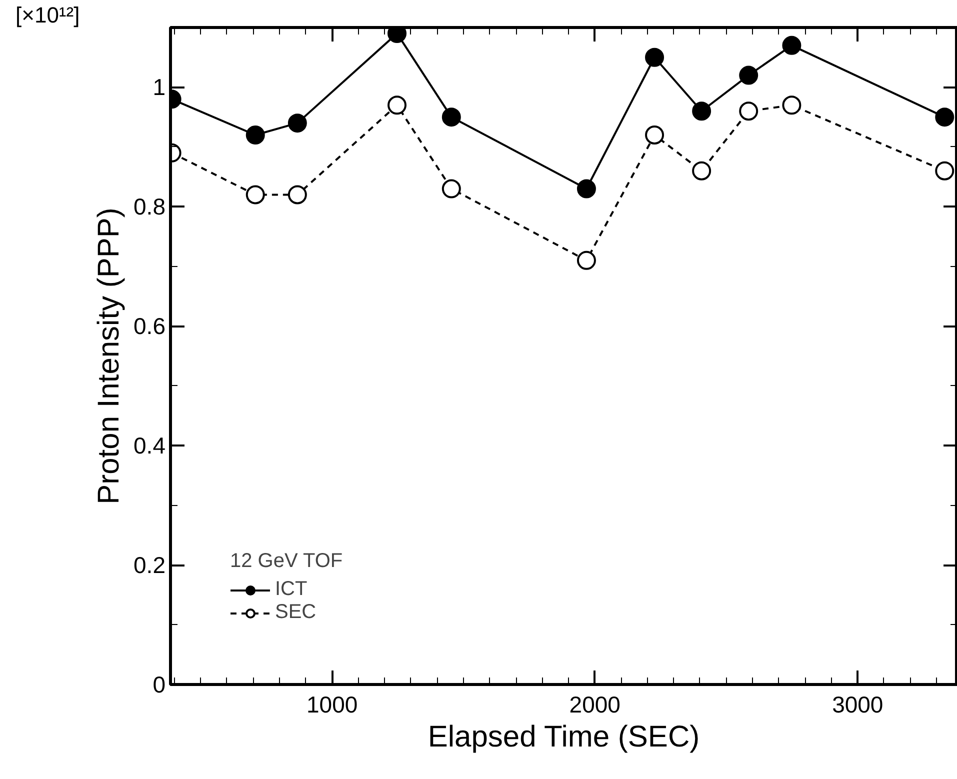 The image size is (957, 779). Describe the element at coordinates (594, 705) in the screenshot. I see `x-tick-label: 2000` at that location.